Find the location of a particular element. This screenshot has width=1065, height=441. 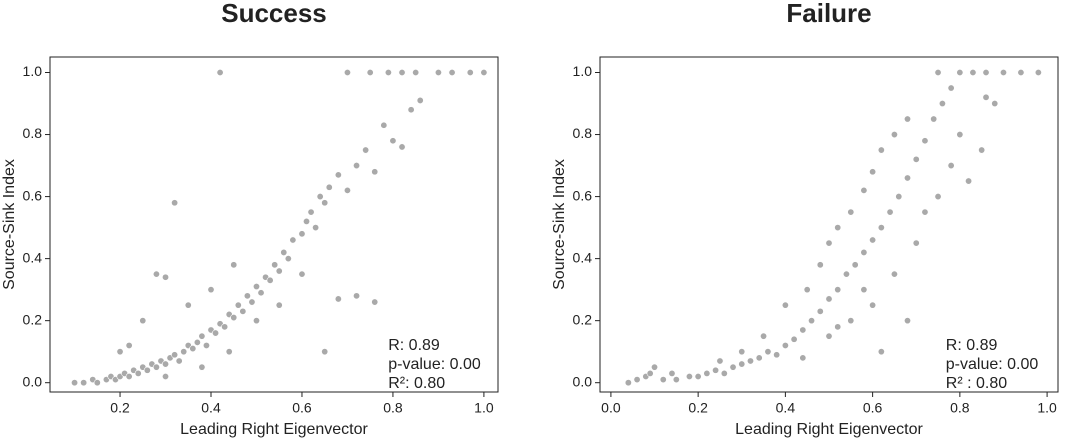

y-tick-label: 0.8 is located at coordinates (583, 133).